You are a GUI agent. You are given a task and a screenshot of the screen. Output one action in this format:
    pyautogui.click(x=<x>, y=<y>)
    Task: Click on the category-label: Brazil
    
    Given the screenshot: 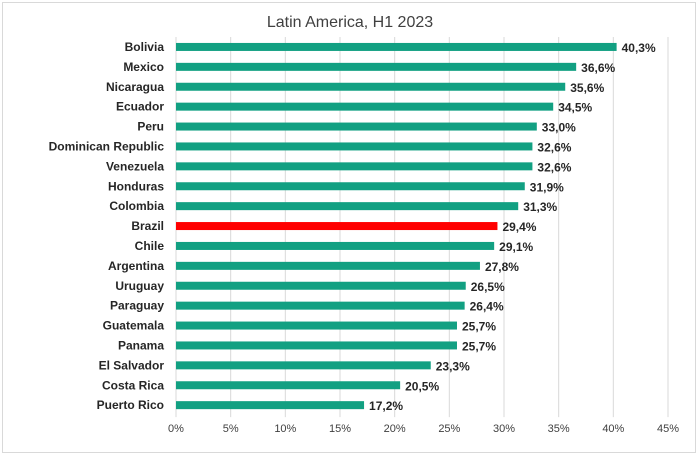 What is the action you would take?
    pyautogui.click(x=147, y=226)
    